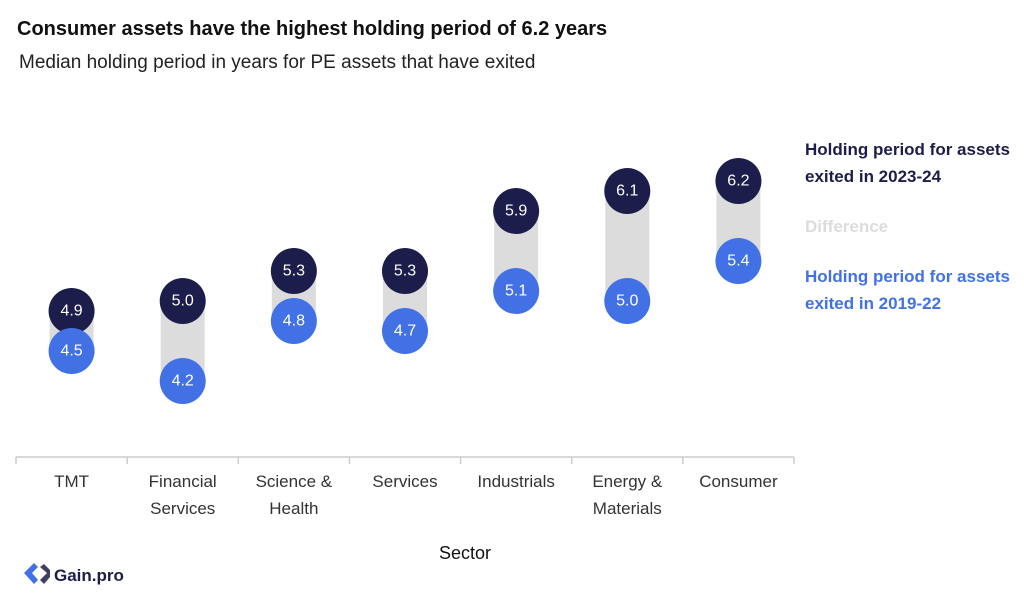 The width and height of the screenshot is (1024, 595). I want to click on value-label: 5.1, so click(516, 291).